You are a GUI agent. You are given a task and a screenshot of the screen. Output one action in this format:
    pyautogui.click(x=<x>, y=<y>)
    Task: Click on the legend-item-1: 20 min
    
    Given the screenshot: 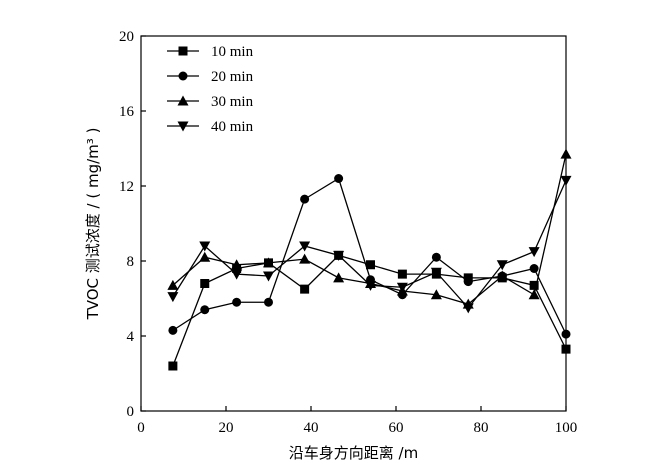 What is the action you would take?
    pyautogui.click(x=210, y=77)
    